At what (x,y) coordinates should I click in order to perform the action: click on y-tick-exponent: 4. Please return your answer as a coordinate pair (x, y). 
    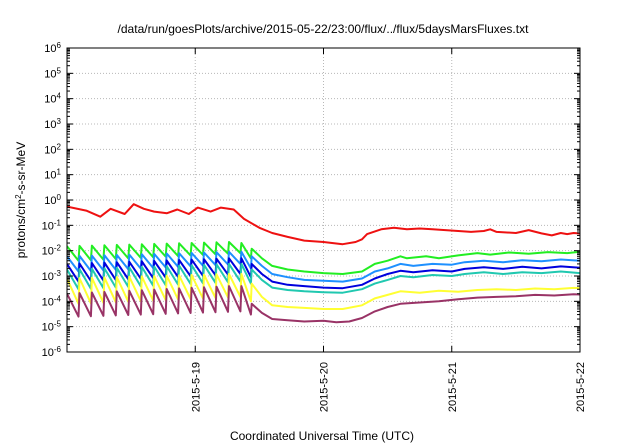
    Looking at the image, I should click on (59, 95).